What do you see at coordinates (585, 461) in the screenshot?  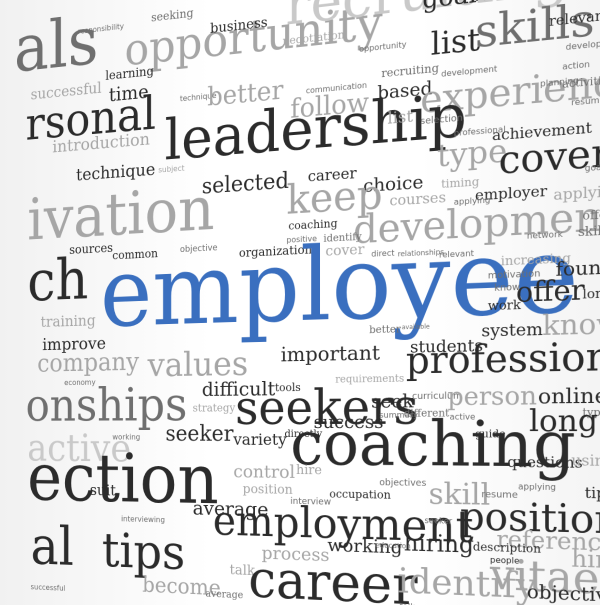 I see `cloud-word: using` at bounding box center [585, 461].